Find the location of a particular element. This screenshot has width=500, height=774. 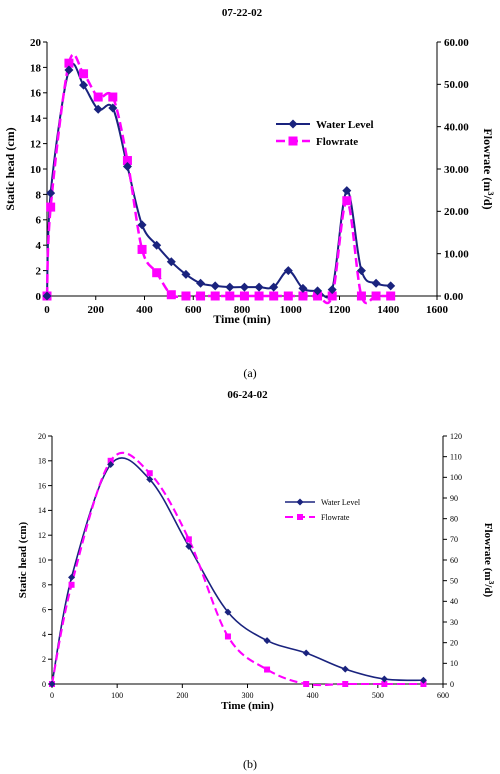

y2-tick-label: 10 is located at coordinates (454, 663).